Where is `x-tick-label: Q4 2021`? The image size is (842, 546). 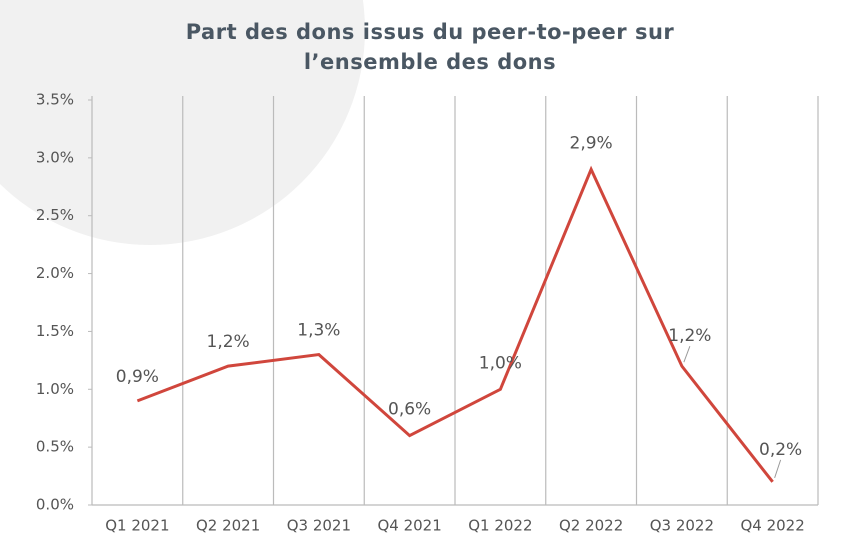 x-tick-label: Q4 2021 is located at coordinates (409, 526).